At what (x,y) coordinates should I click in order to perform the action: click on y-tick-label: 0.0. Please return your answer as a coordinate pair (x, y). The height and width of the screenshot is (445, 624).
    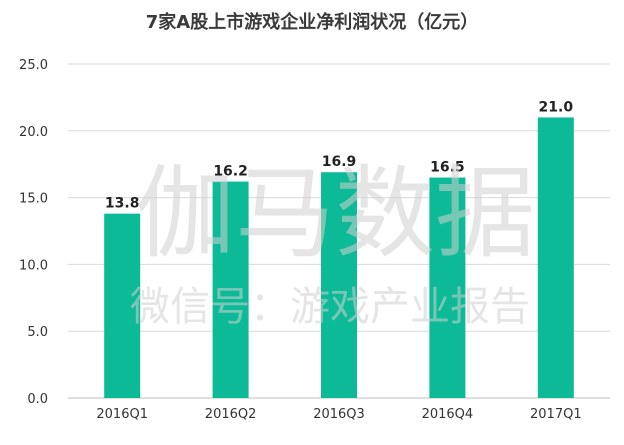
    Looking at the image, I should click on (37, 399).